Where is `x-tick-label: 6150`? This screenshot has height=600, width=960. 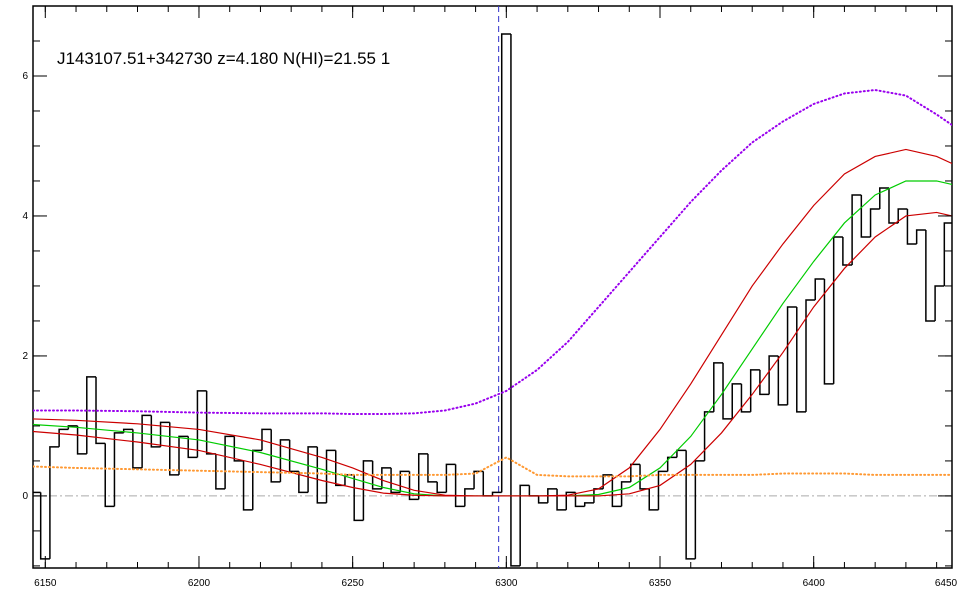 x-tick-label: 6150 is located at coordinates (45, 583).